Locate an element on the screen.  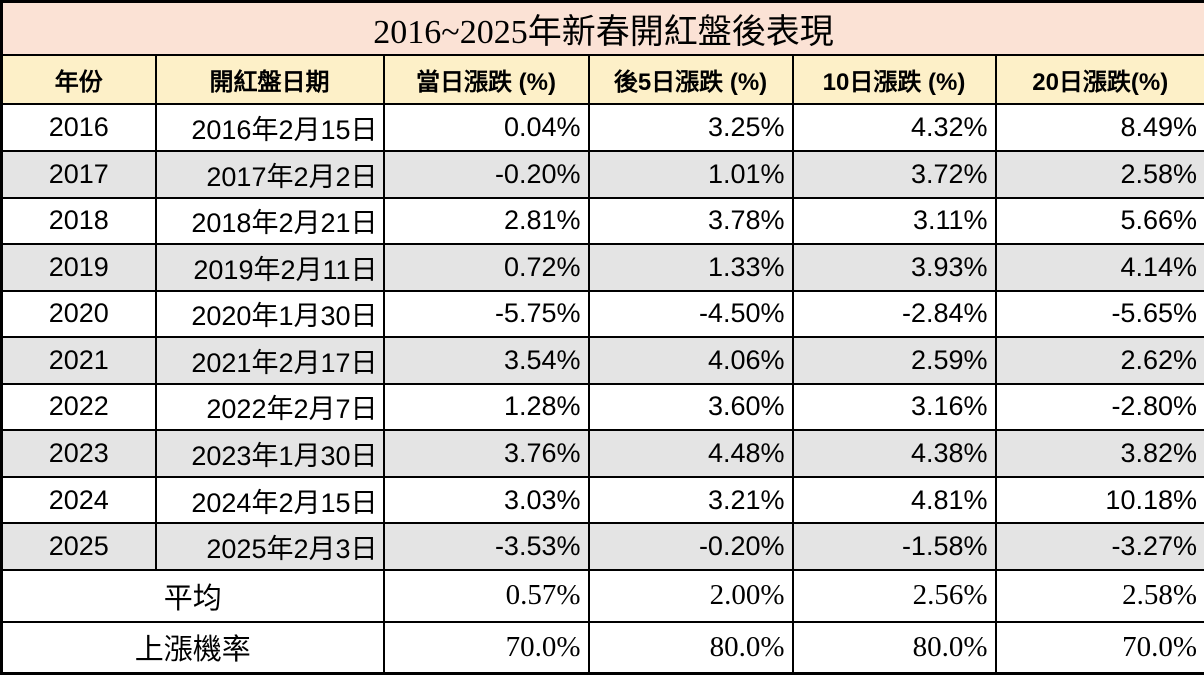
5day-change-cell: 4.06% is located at coordinates (690, 360).